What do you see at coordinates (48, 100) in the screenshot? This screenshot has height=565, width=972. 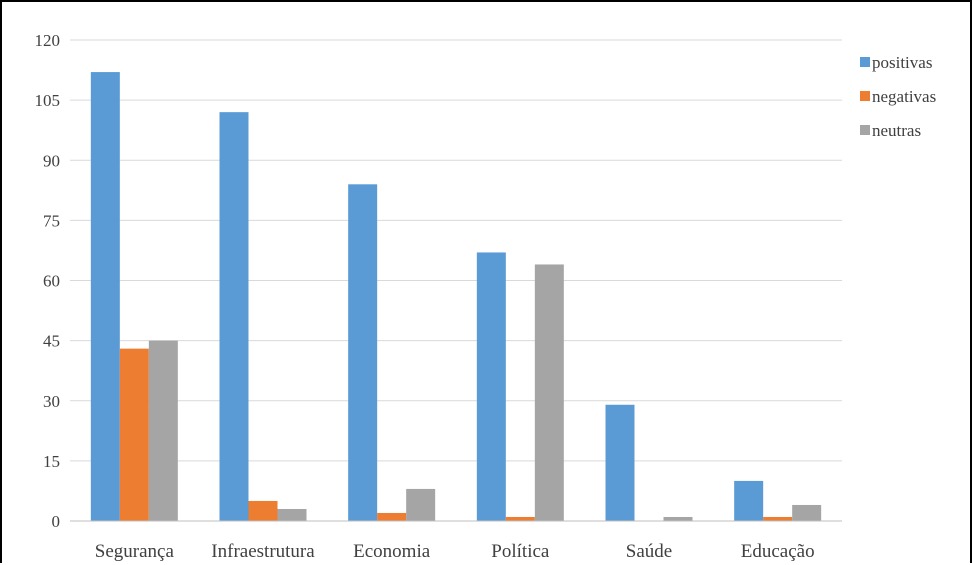 I see `y-tick-label: 105` at bounding box center [48, 100].